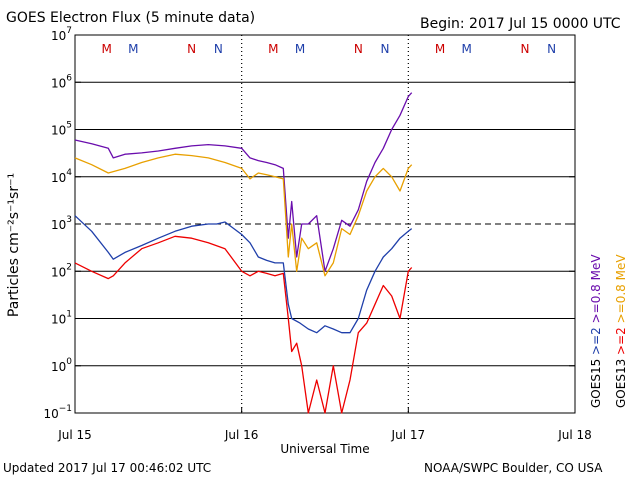 The width and height of the screenshot is (640, 480). I want to click on x-axis-title: Universal Time, so click(324, 449).